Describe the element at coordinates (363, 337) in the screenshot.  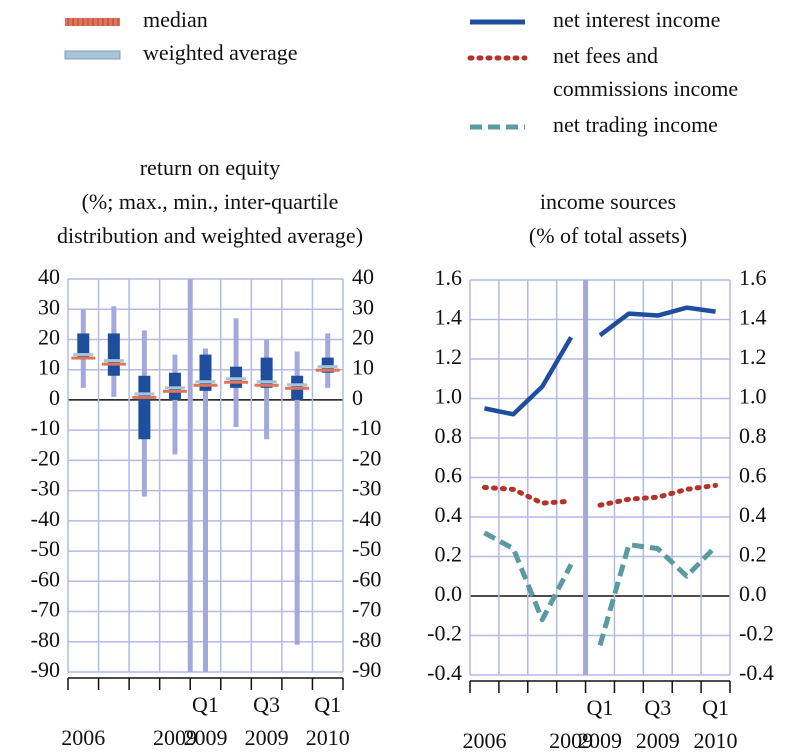
I see `y2-tick-label: 20` at that location.